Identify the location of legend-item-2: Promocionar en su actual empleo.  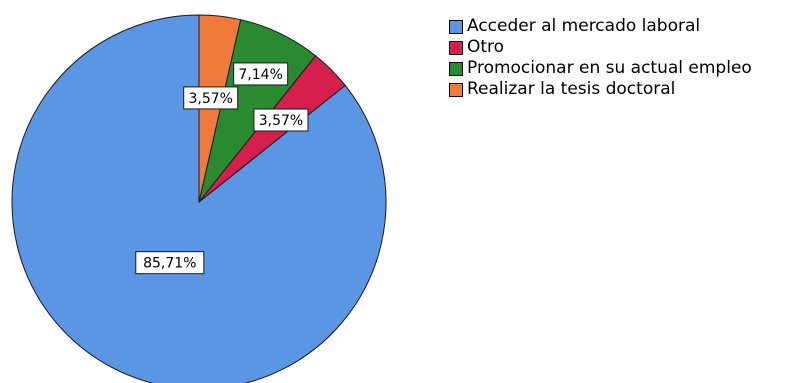
(600, 68).